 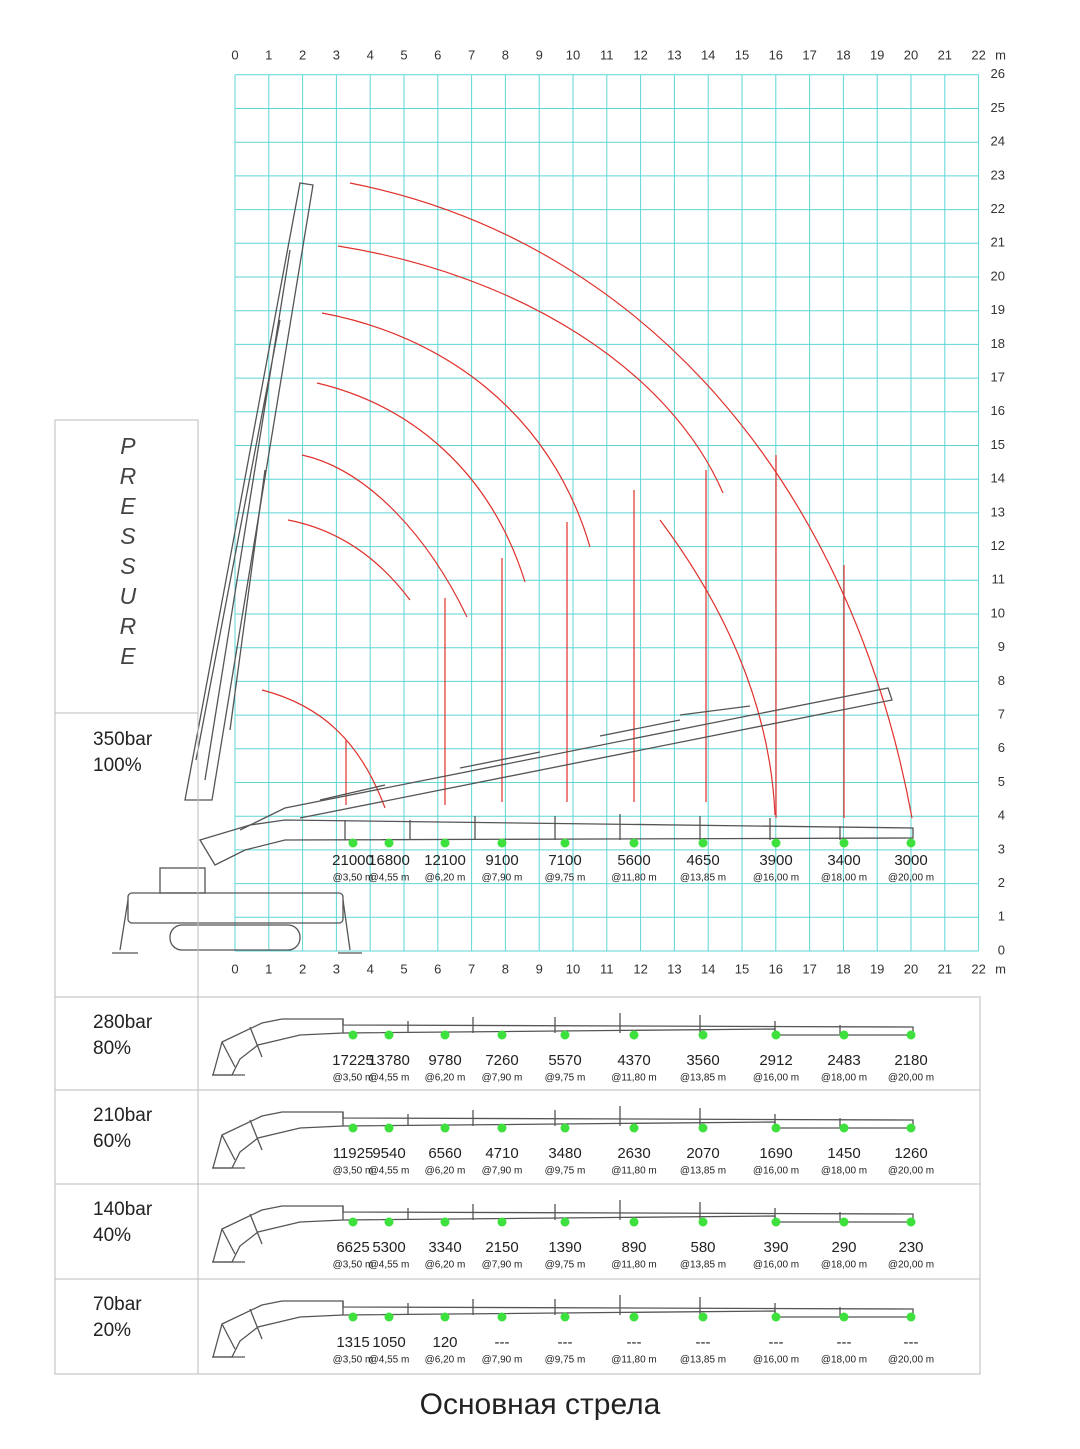 What do you see at coordinates (998, 275) in the screenshot?
I see `y-tick-label: 20` at bounding box center [998, 275].